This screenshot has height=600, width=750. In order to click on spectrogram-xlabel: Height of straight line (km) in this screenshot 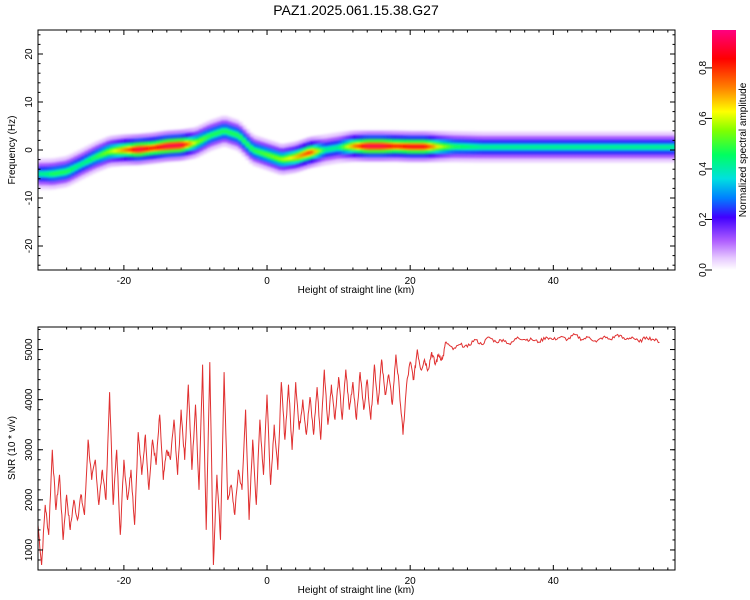, I will do `click(356, 290)`.